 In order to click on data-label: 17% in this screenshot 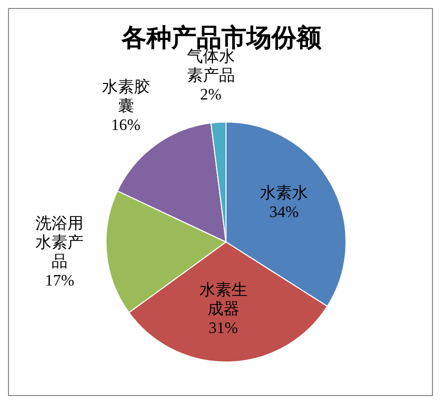, I will do `click(59, 281)`.